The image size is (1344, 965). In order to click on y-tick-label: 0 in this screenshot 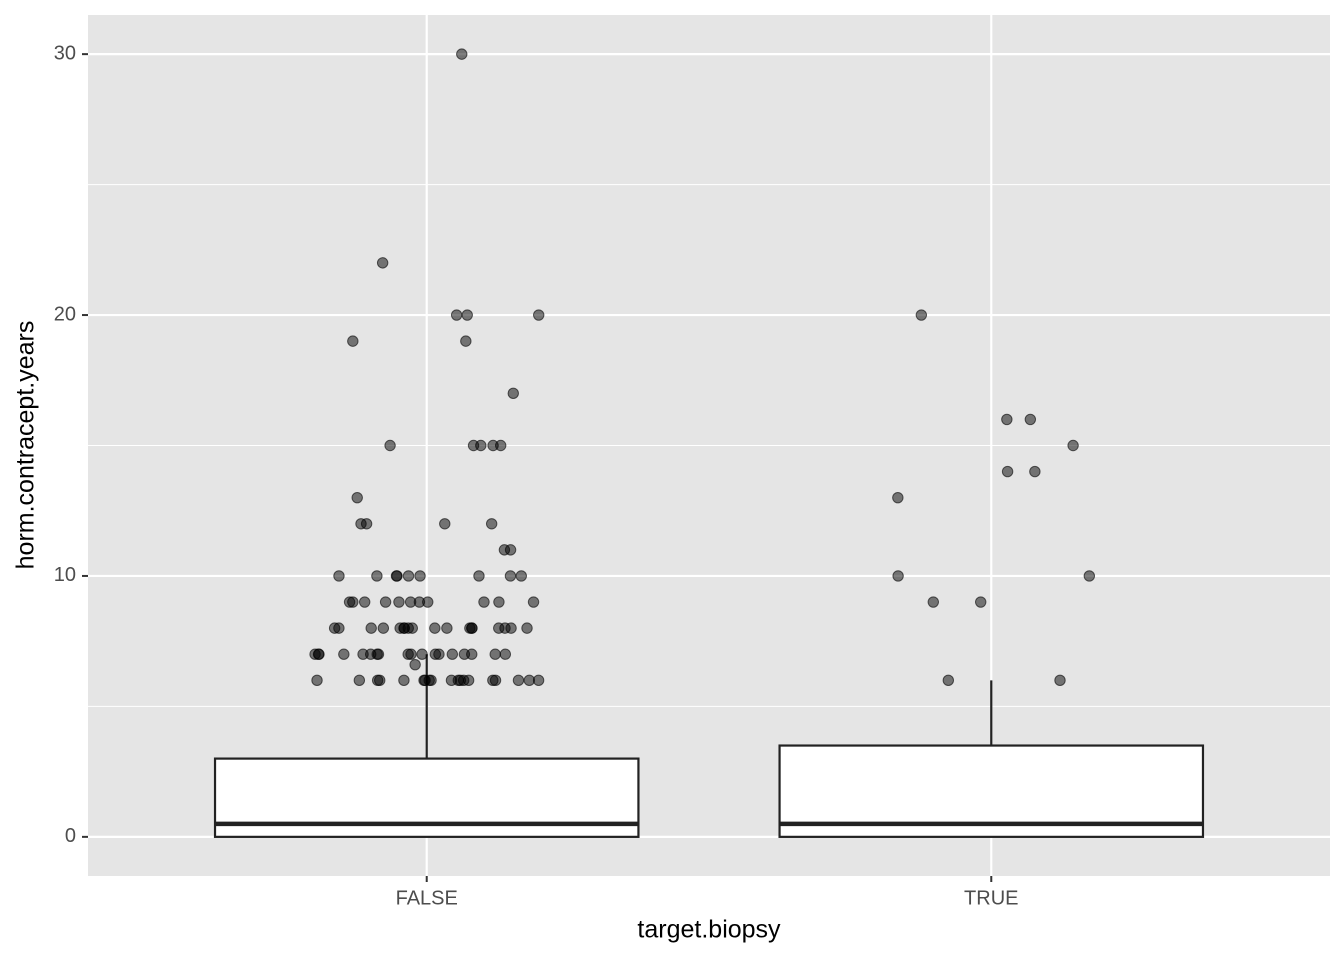, I will do `click(70, 836)`.